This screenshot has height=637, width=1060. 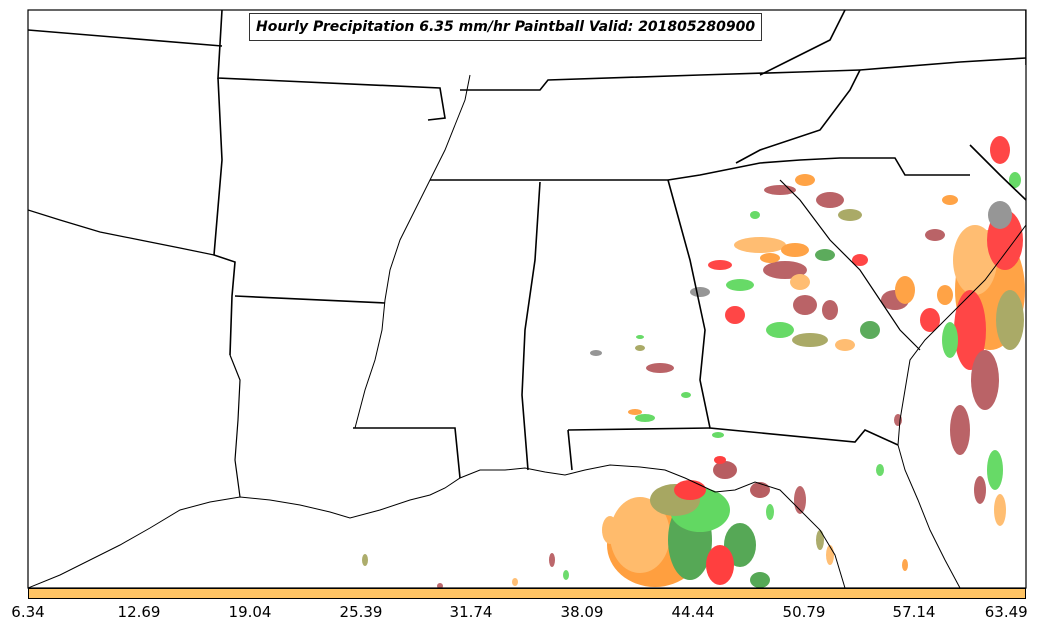 I want to click on colorbar-tick-label: 63.49, so click(x=1006, y=612).